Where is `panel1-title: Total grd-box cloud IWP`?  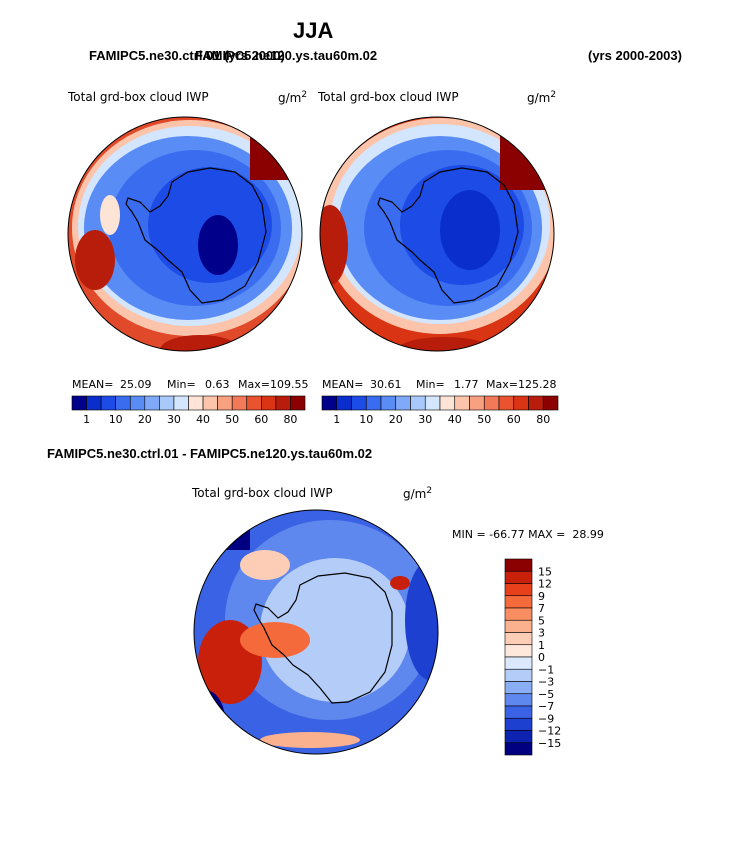 panel1-title: Total grd-box cloud IWP is located at coordinates (138, 97).